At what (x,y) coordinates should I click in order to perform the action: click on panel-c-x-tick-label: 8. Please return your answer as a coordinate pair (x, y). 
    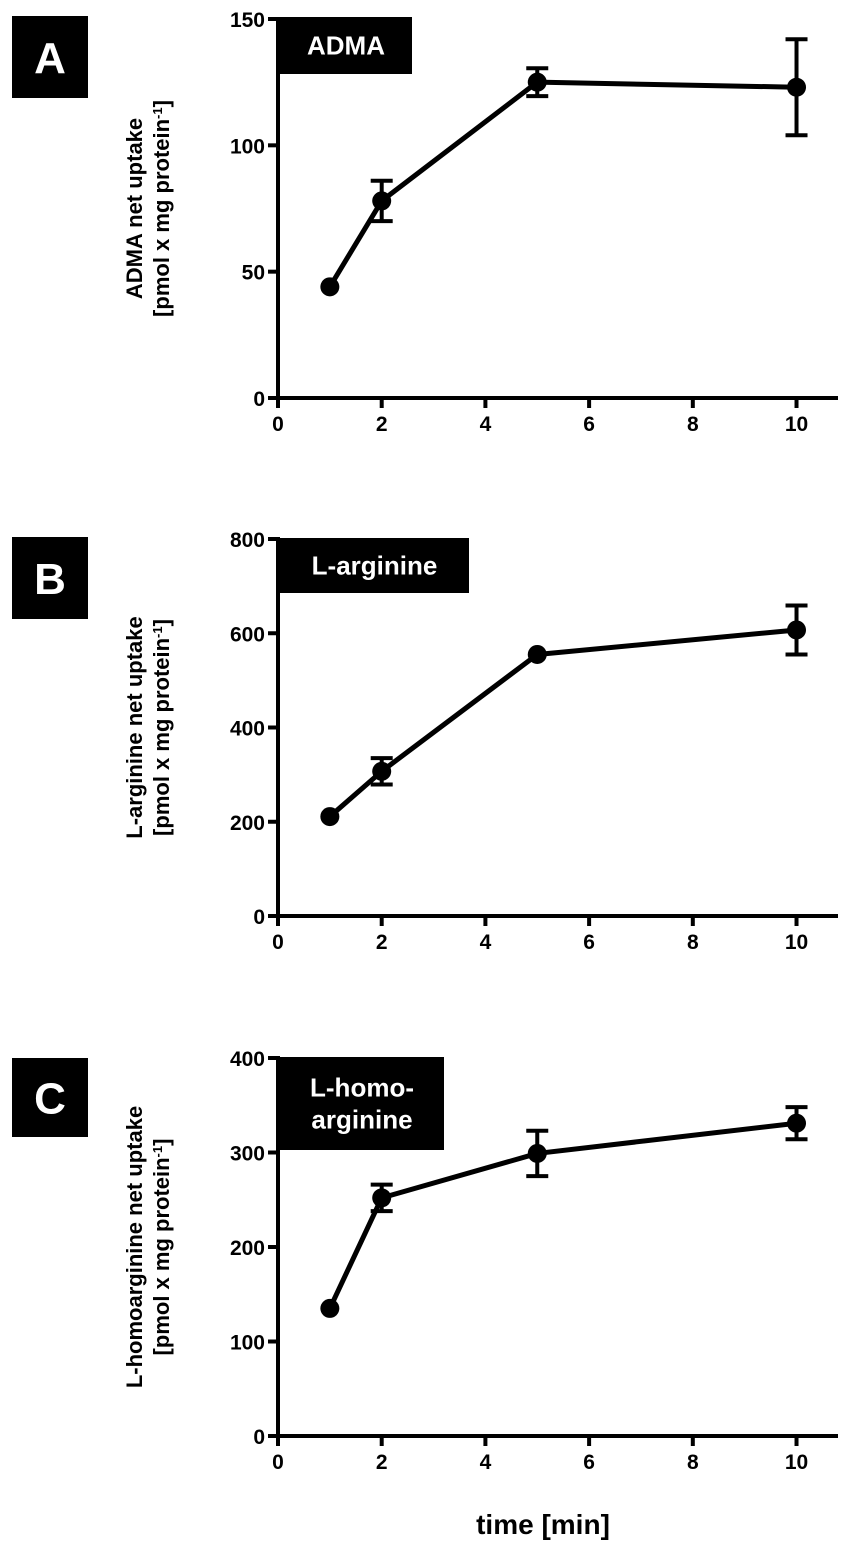
    Looking at the image, I should click on (693, 1462).